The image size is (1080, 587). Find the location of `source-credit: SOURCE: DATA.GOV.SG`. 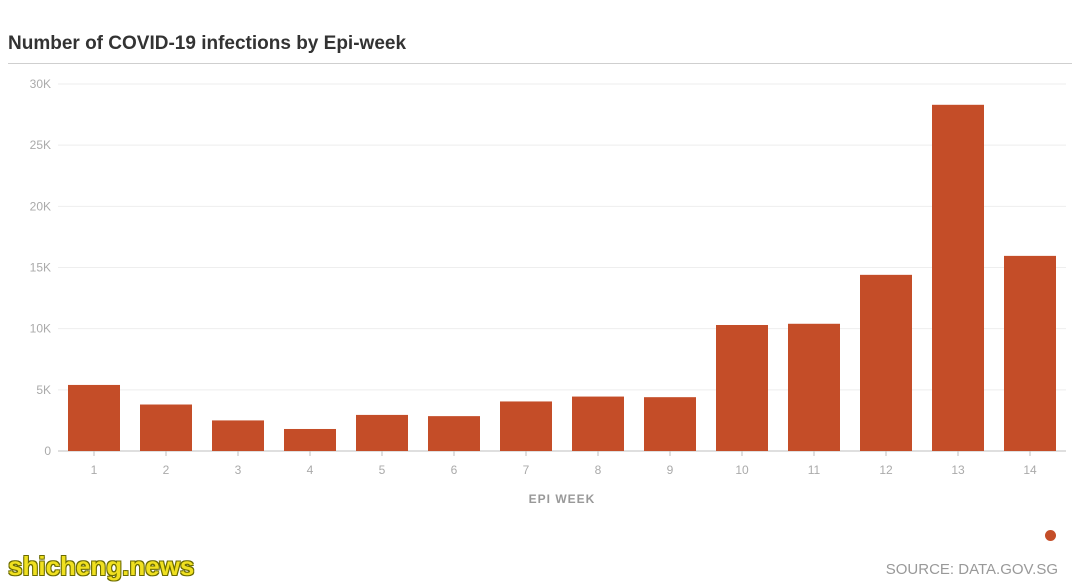

source-credit: SOURCE: DATA.GOV.SG is located at coordinates (971, 569).